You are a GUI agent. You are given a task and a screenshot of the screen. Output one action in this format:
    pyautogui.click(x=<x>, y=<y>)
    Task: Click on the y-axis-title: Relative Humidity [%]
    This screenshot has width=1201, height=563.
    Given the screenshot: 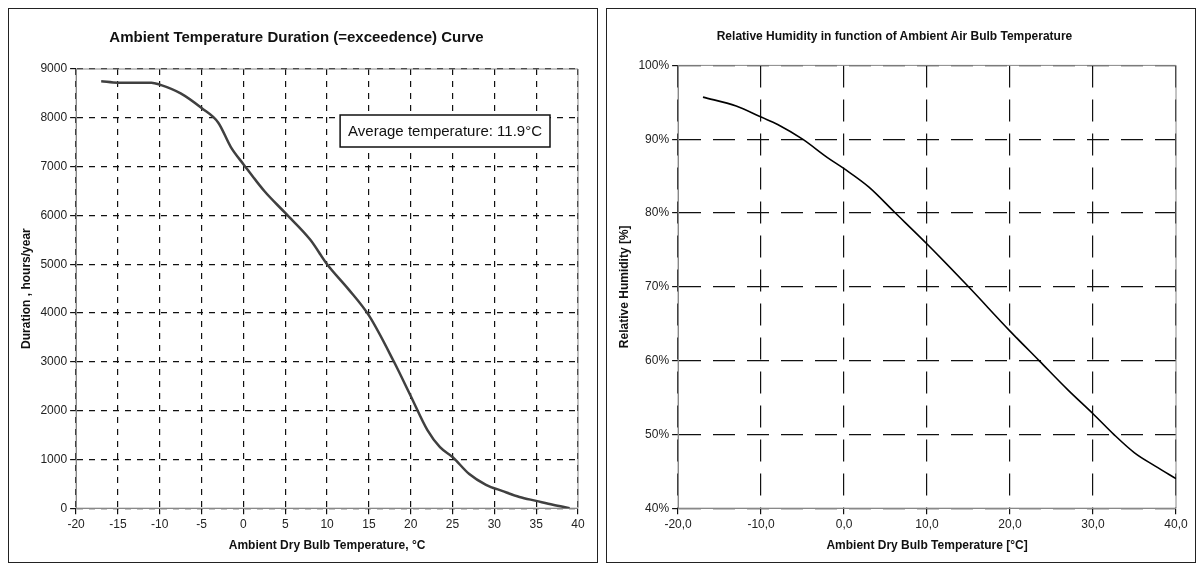 What is the action you would take?
    pyautogui.click(x=623, y=287)
    